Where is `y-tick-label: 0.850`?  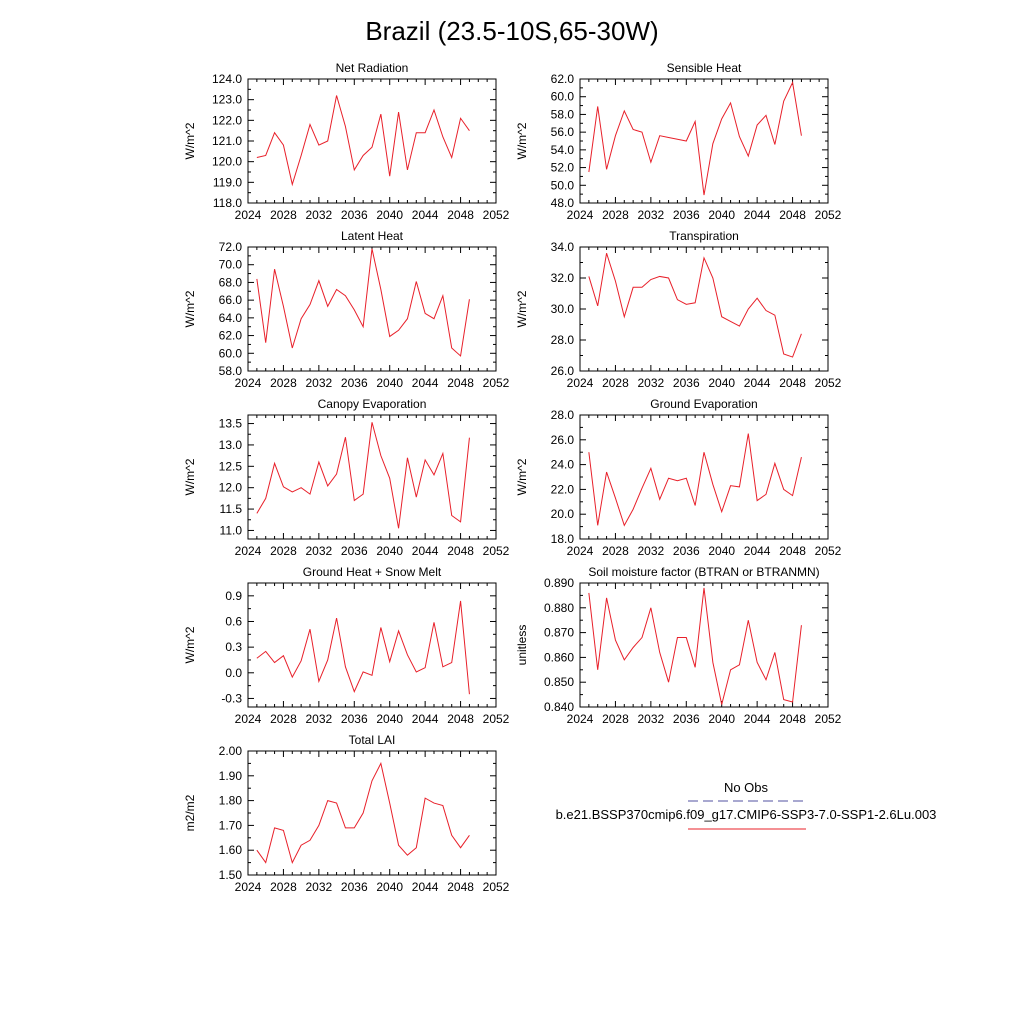
y-tick-label: 0.850 is located at coordinates (559, 682).